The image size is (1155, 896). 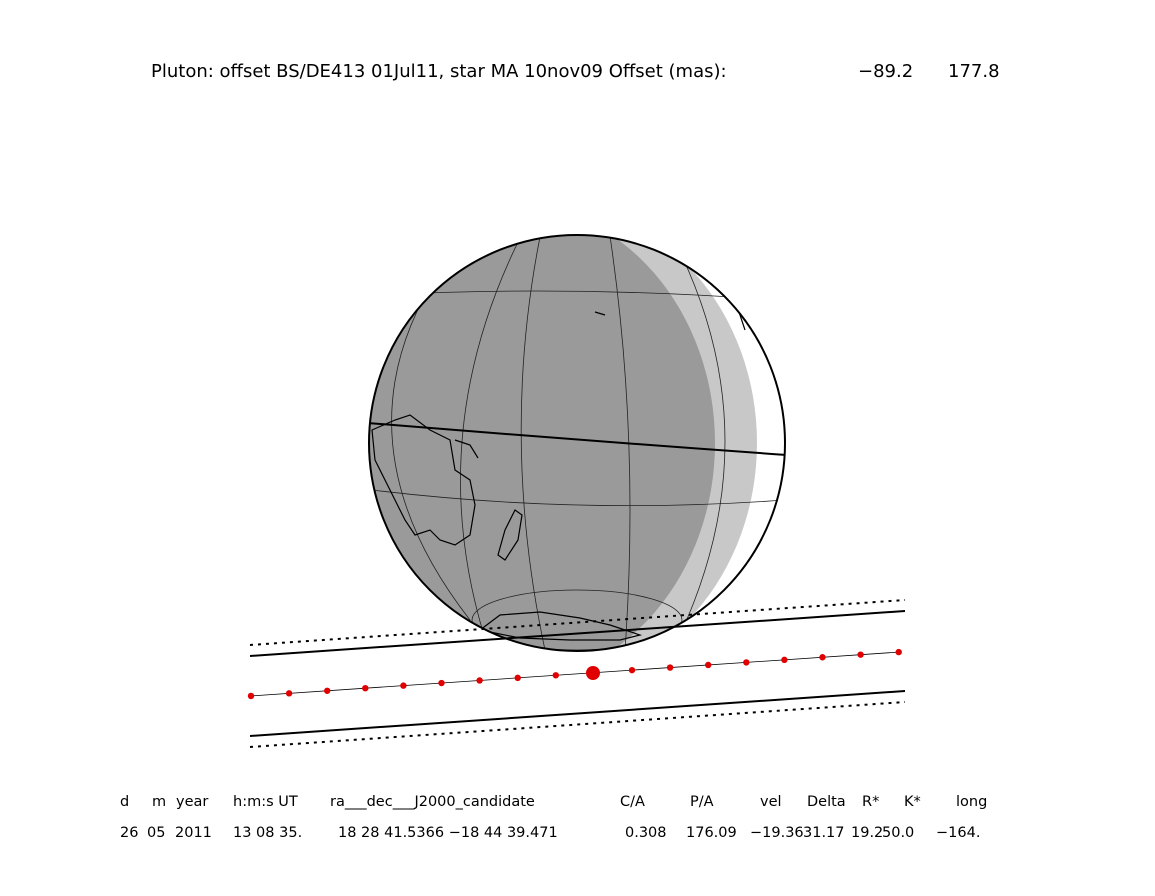 What do you see at coordinates (265, 802) in the screenshot?
I see `column-header: h:m:s UT` at bounding box center [265, 802].